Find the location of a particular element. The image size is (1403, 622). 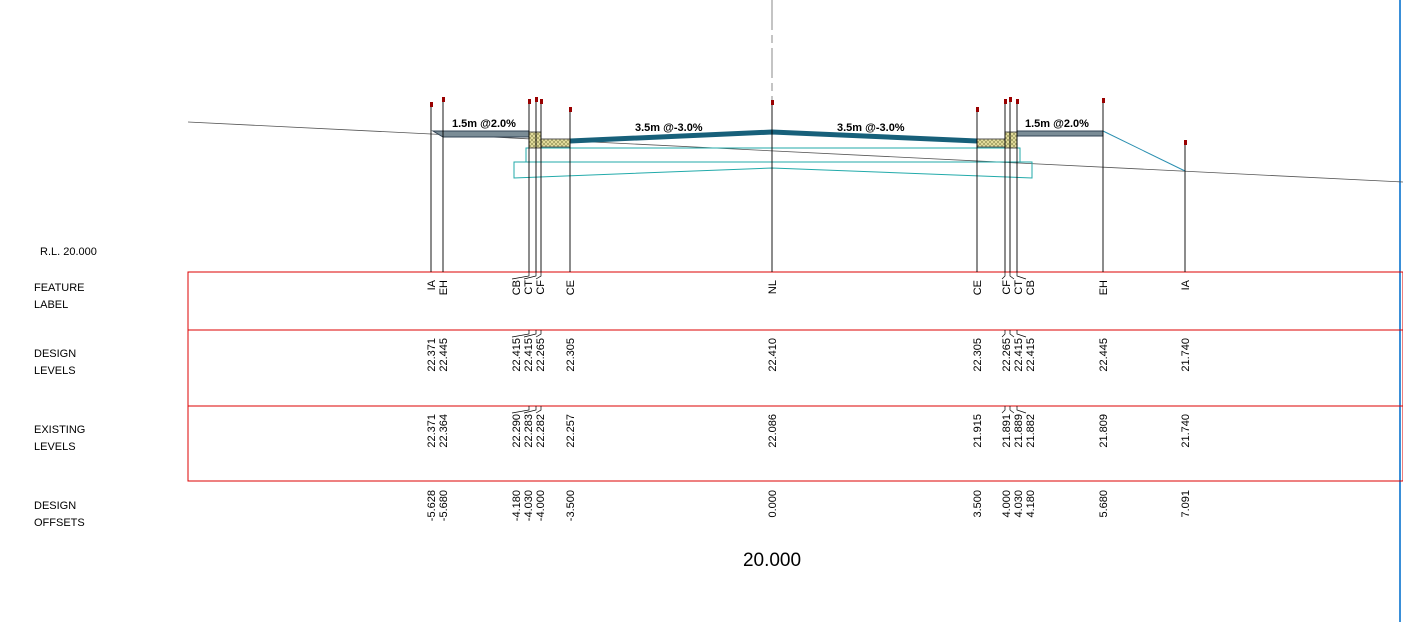

feature-value: 22.086 is located at coordinates (773, 431).